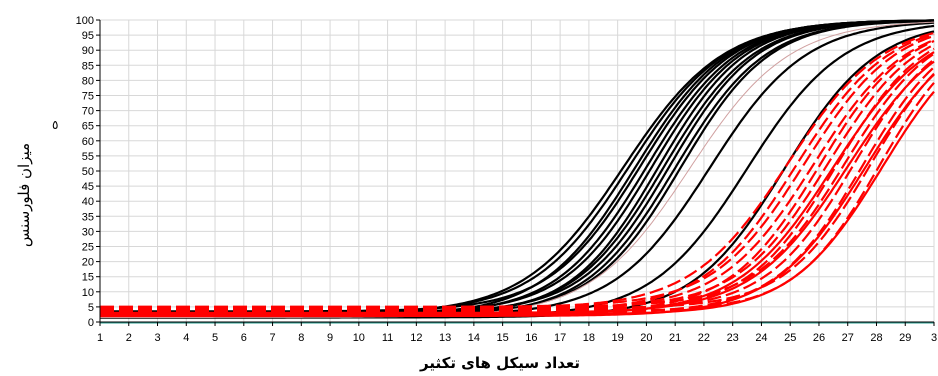 The width and height of the screenshot is (938, 376). I want to click on y-tick-label: 95, so click(88, 36).